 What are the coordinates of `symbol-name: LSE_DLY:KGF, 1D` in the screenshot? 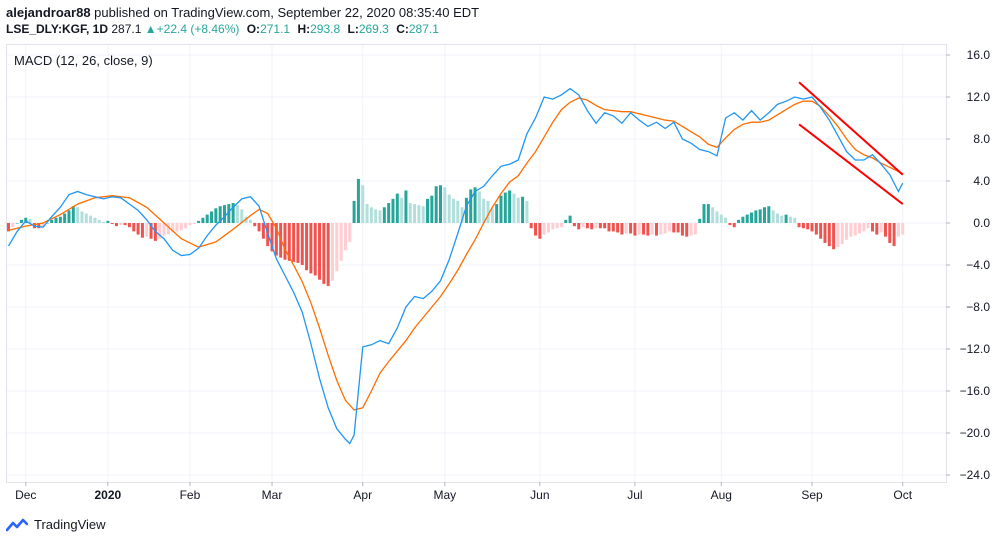 It's located at (57, 29).